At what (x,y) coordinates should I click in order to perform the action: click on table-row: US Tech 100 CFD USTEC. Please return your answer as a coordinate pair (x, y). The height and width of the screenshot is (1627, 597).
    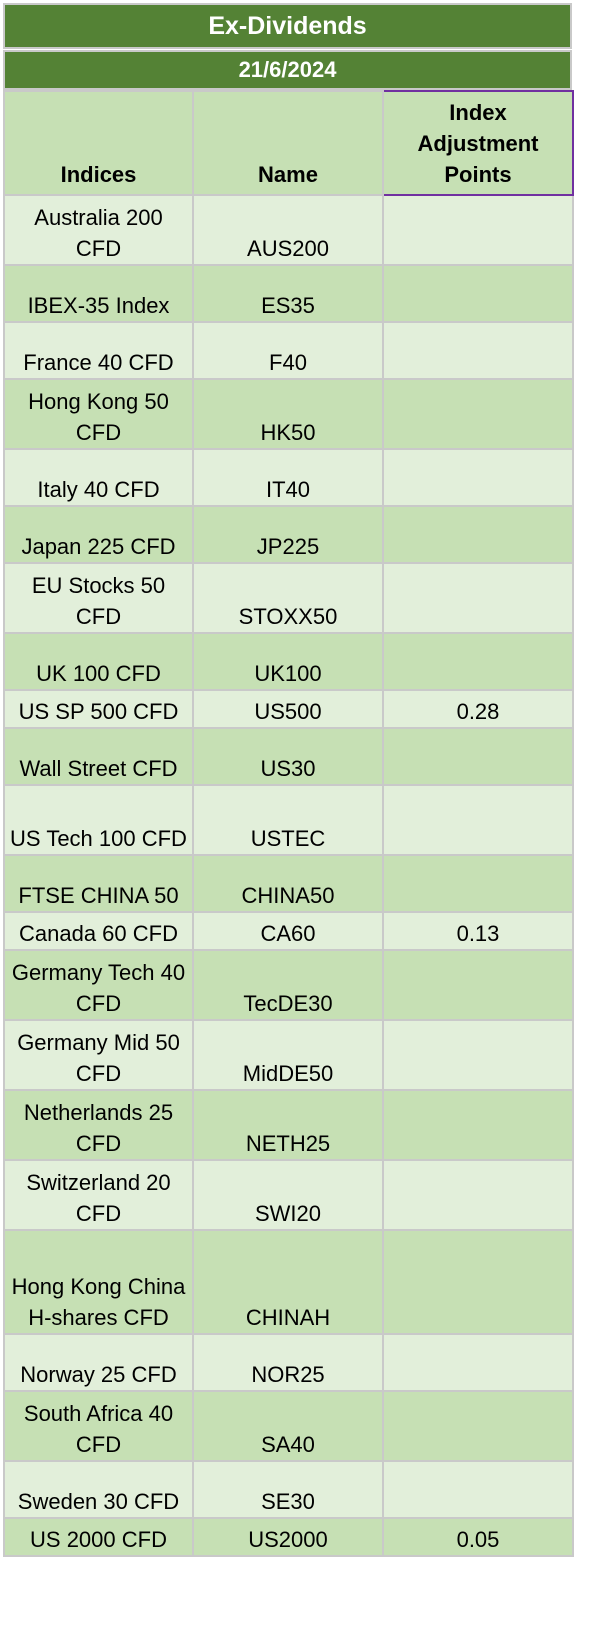
    Looking at the image, I should click on (288, 820).